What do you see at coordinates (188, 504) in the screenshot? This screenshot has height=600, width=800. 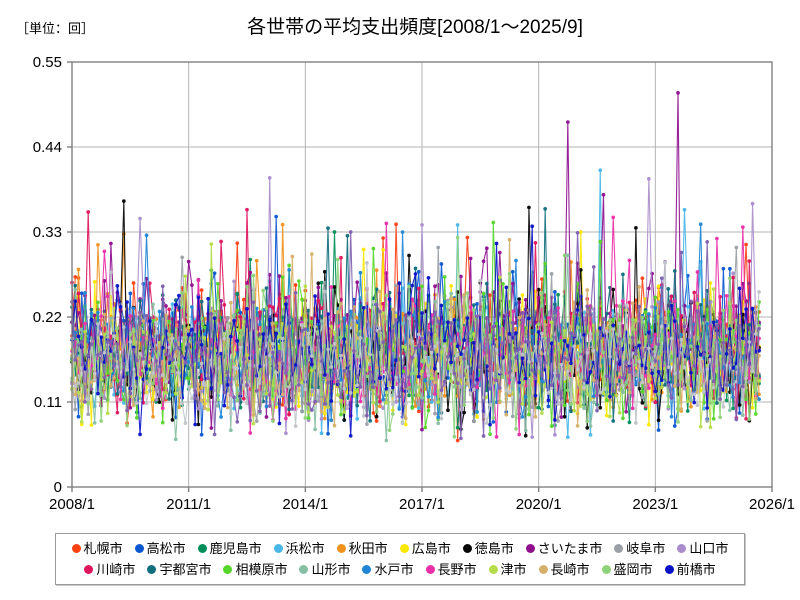 I see `x-axis-tick-label: 2011/1` at bounding box center [188, 504].